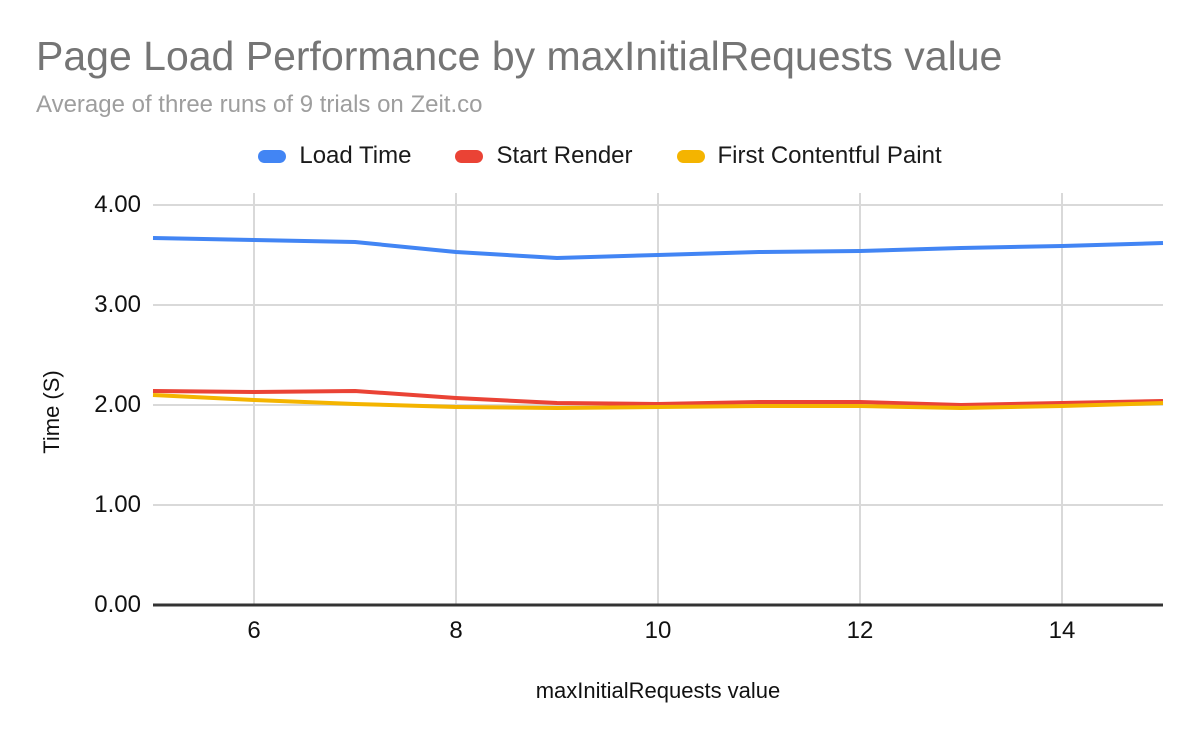  Describe the element at coordinates (1062, 630) in the screenshot. I see `x-tick-label-14: 14` at that location.